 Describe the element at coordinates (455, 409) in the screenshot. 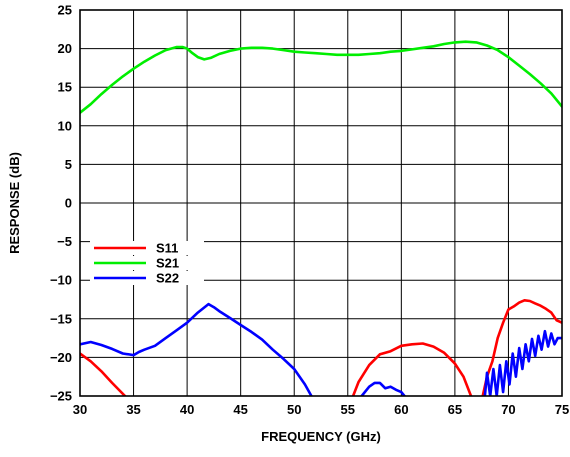

I see `x-tick-label: 65` at that location.